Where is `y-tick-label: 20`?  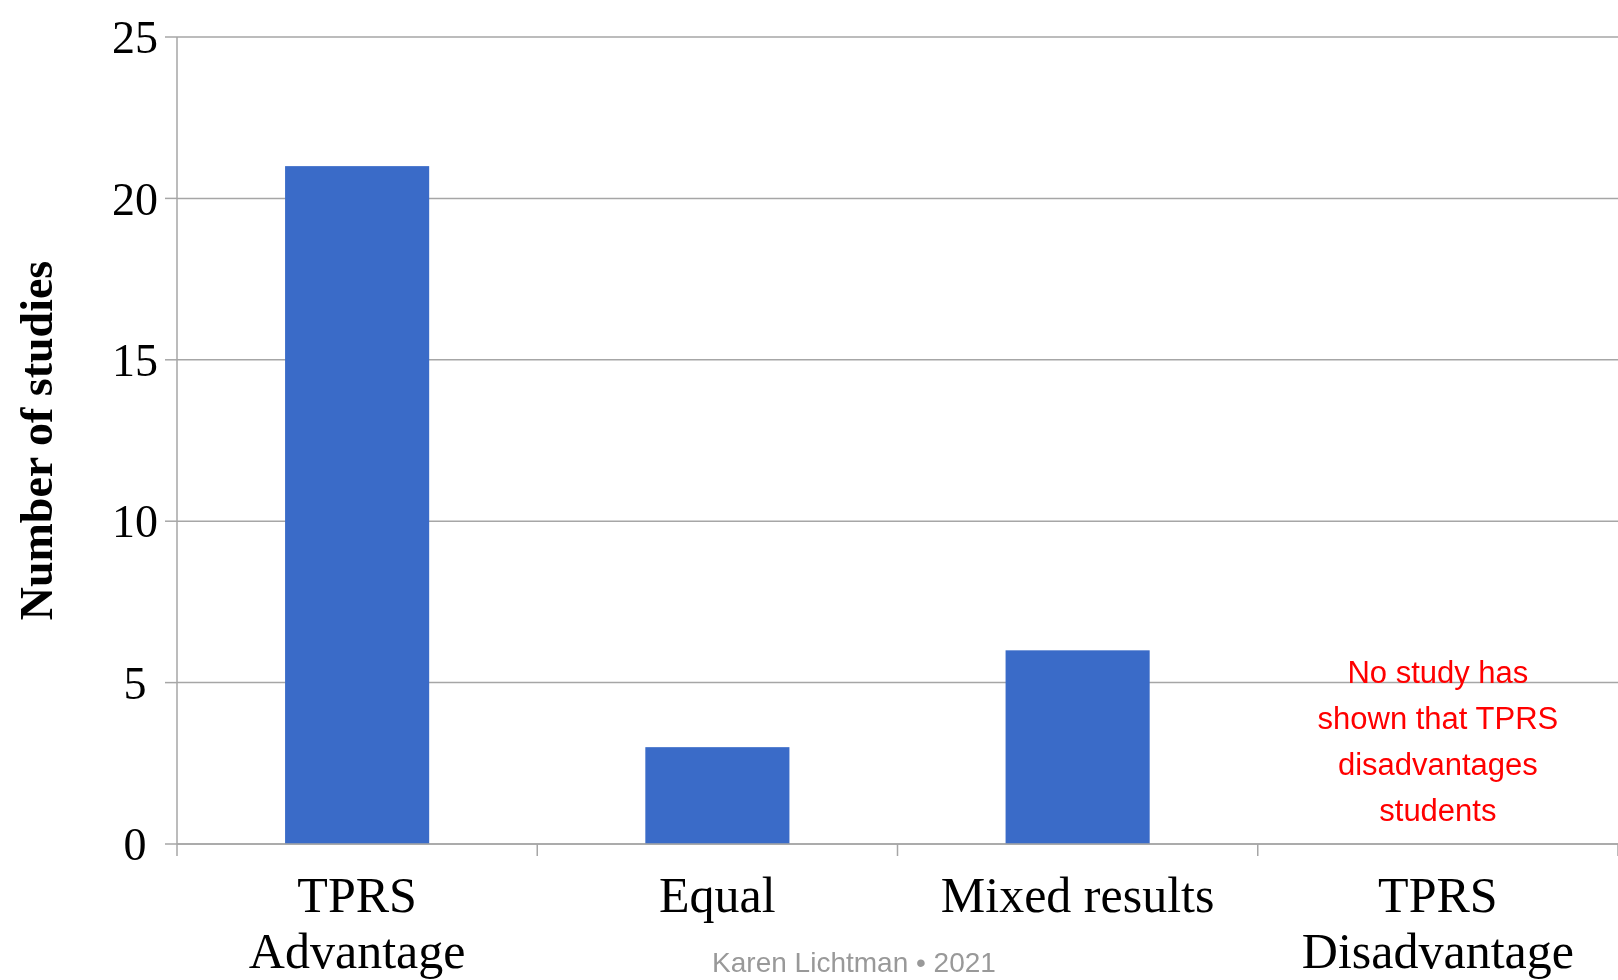
y-tick-label: 20 is located at coordinates (135, 199).